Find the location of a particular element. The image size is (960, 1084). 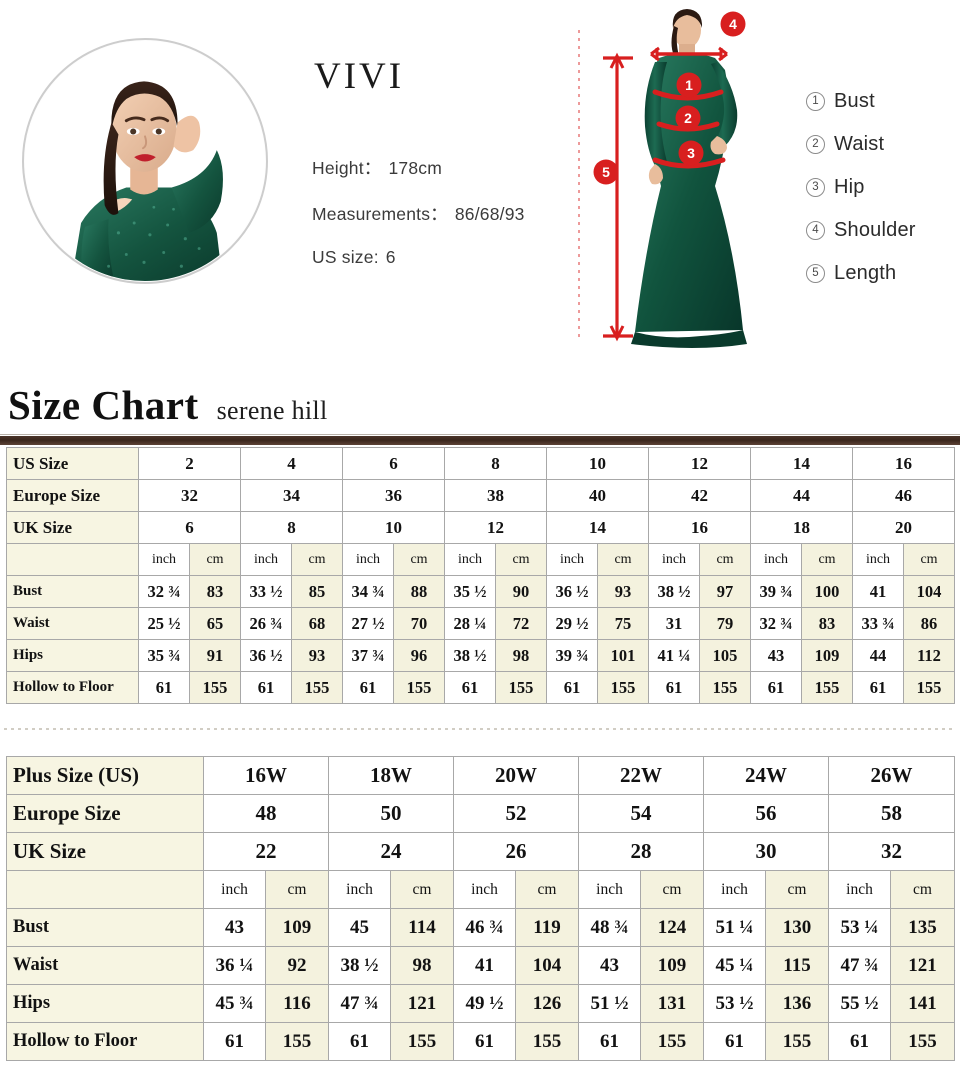

cell-europe-size: 32 is located at coordinates (189, 495).